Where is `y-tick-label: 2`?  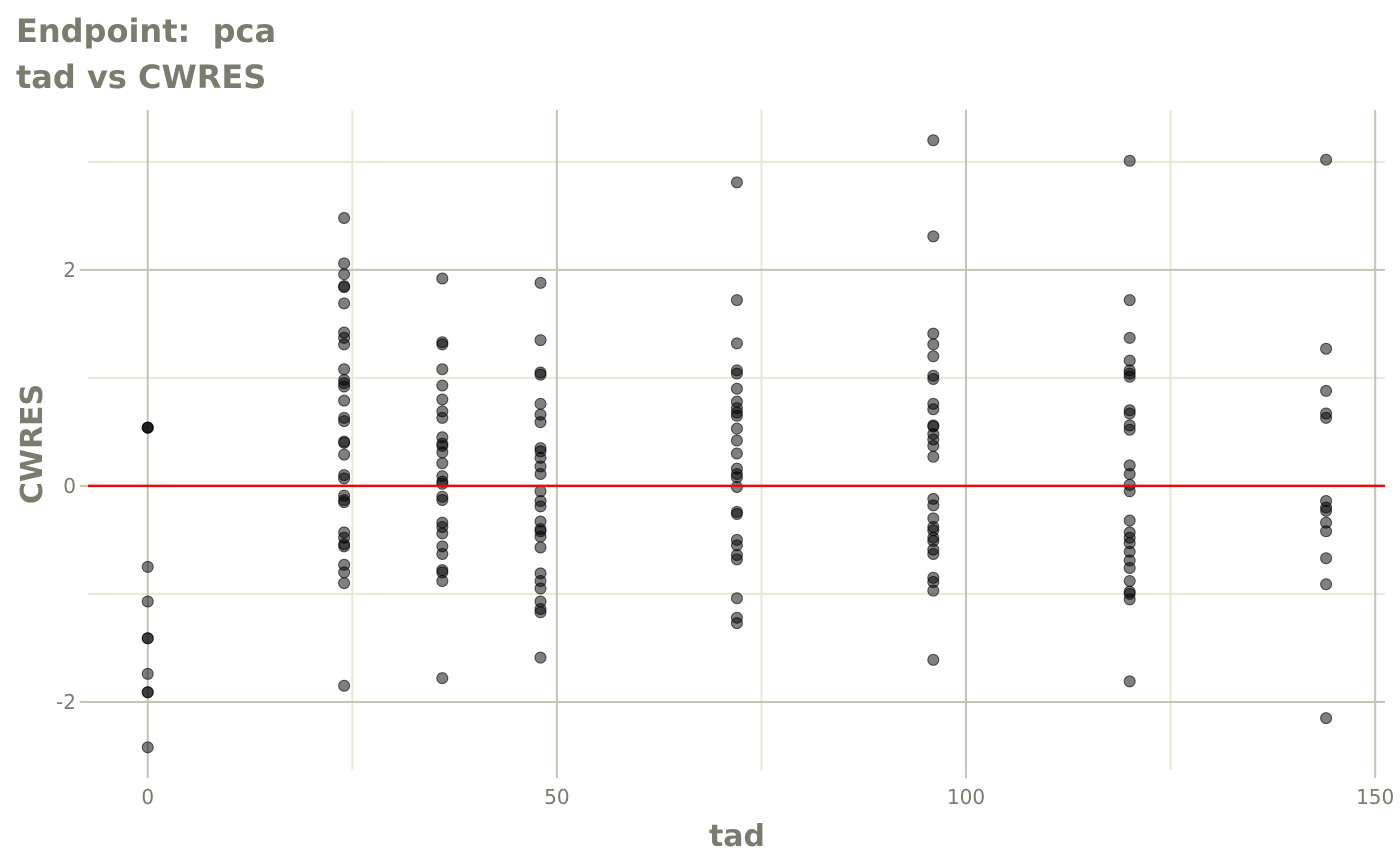 y-tick-label: 2 is located at coordinates (69, 270).